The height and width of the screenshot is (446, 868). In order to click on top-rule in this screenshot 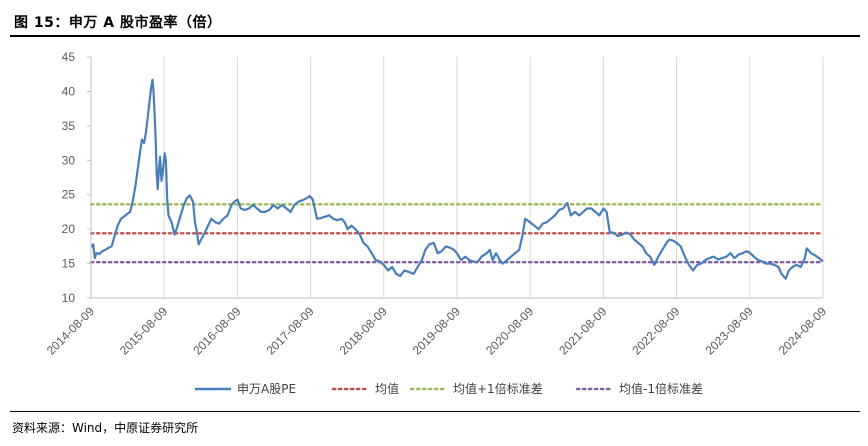, I will do `click(435, 36)`.